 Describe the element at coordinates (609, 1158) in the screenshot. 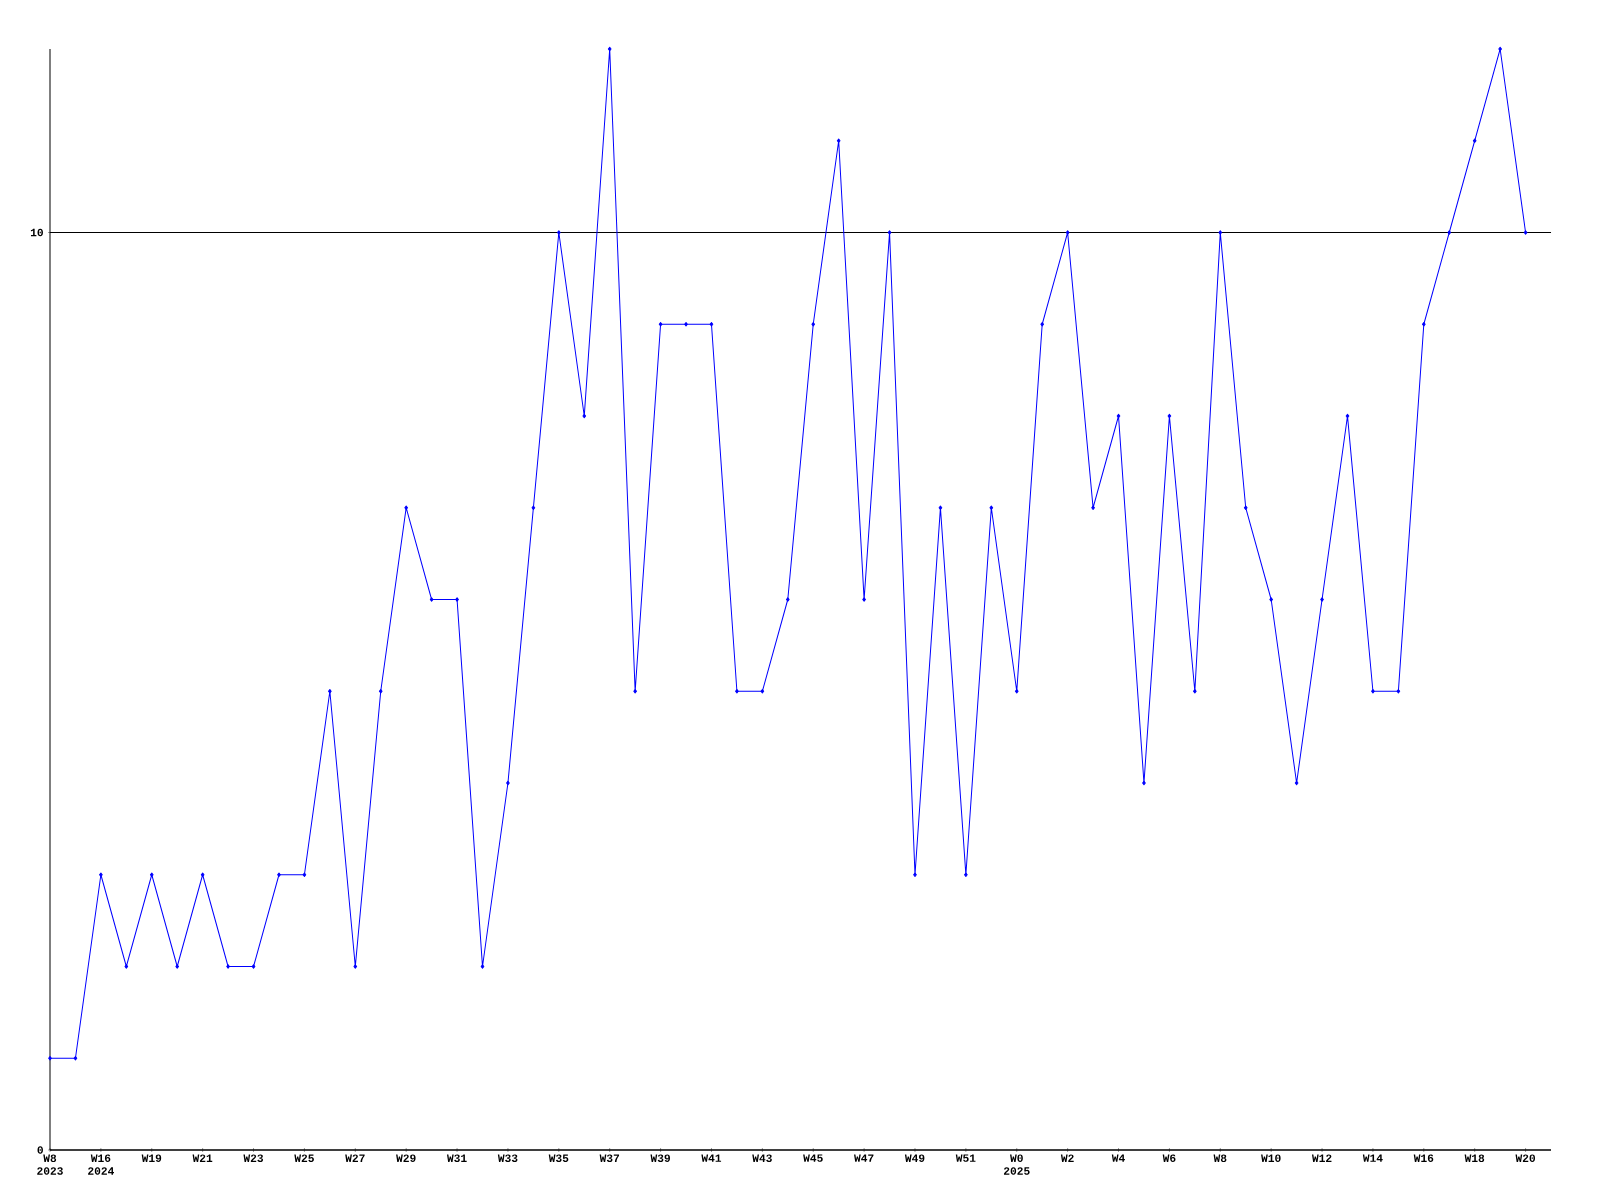

I see `x-tick-label: W37` at that location.